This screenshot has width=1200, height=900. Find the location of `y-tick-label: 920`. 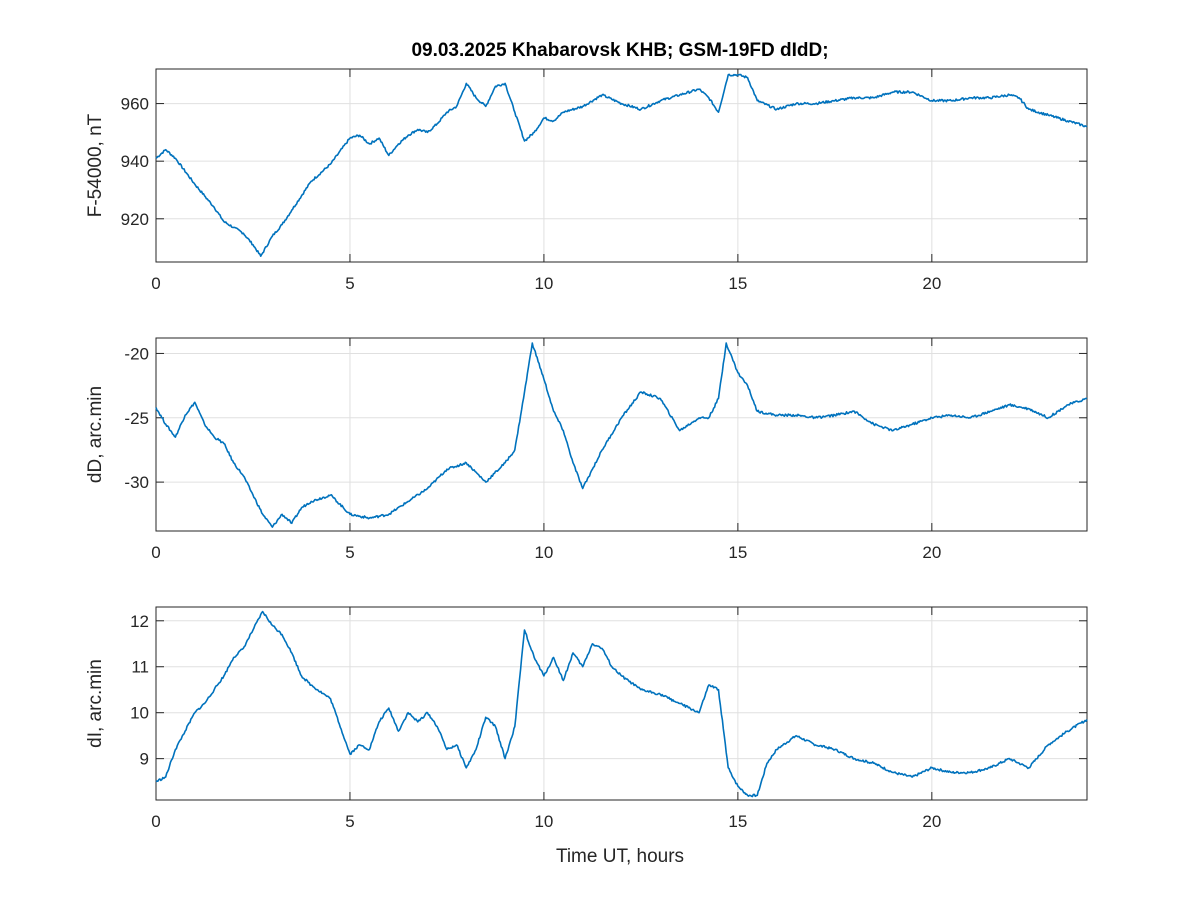

y-tick-label: 920 is located at coordinates (135, 219).